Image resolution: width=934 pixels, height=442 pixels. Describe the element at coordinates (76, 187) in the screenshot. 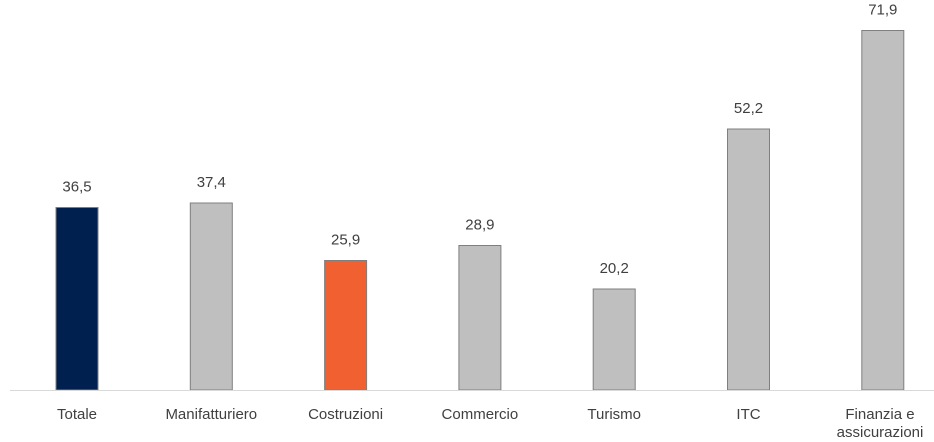

I see `value-label-totale: 36,5` at that location.